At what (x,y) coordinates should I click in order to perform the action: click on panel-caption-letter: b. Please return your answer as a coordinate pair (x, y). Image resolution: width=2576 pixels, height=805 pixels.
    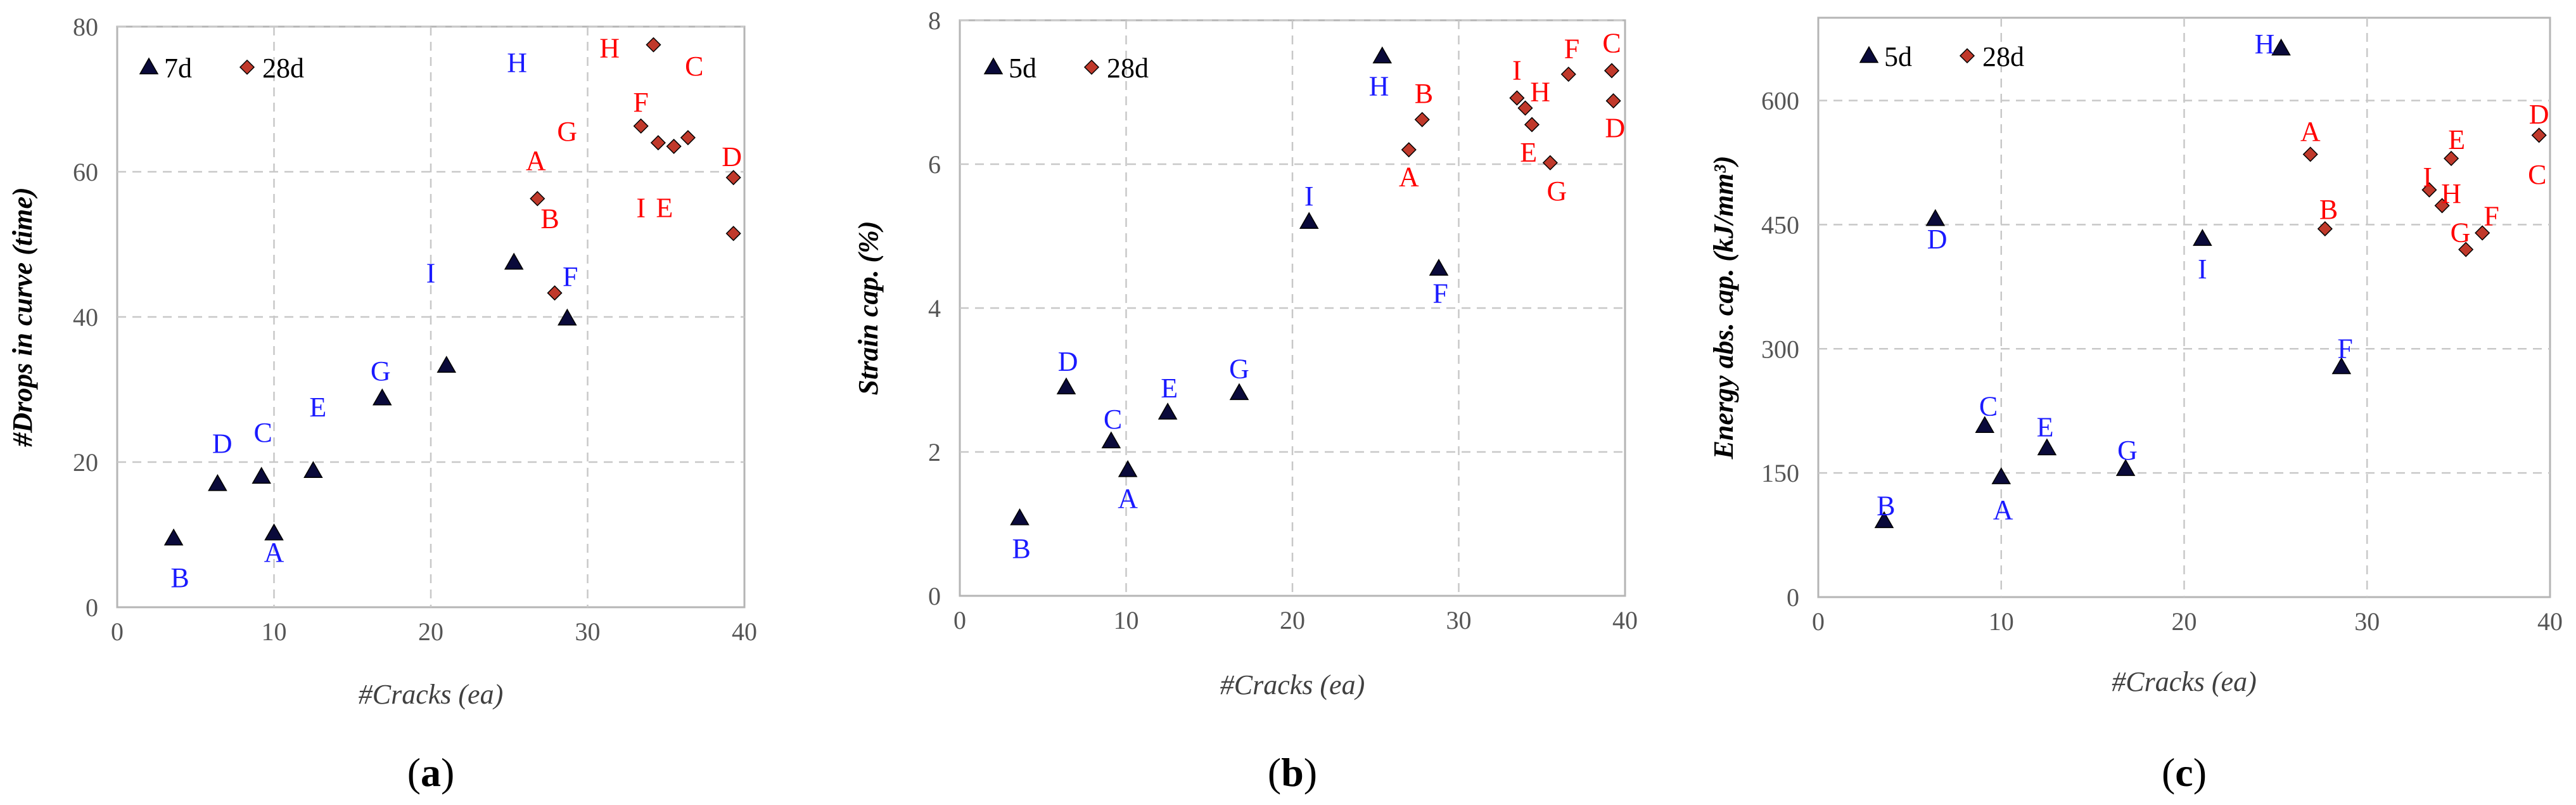
    Looking at the image, I should click on (1292, 772).